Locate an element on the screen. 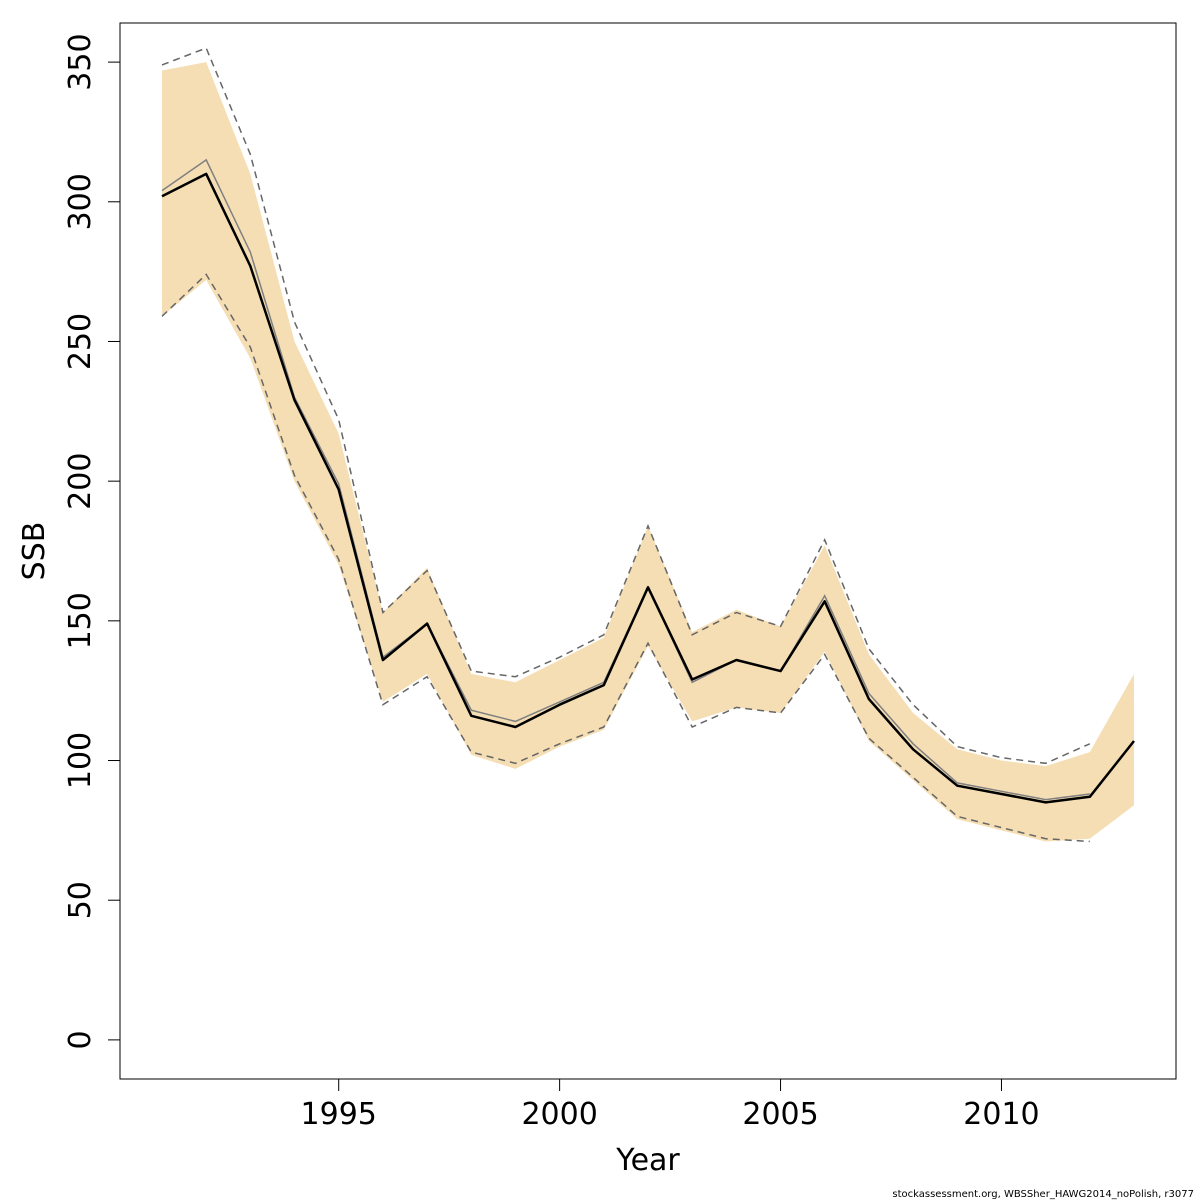  x-tick-label: 1995 is located at coordinates (339, 1114).